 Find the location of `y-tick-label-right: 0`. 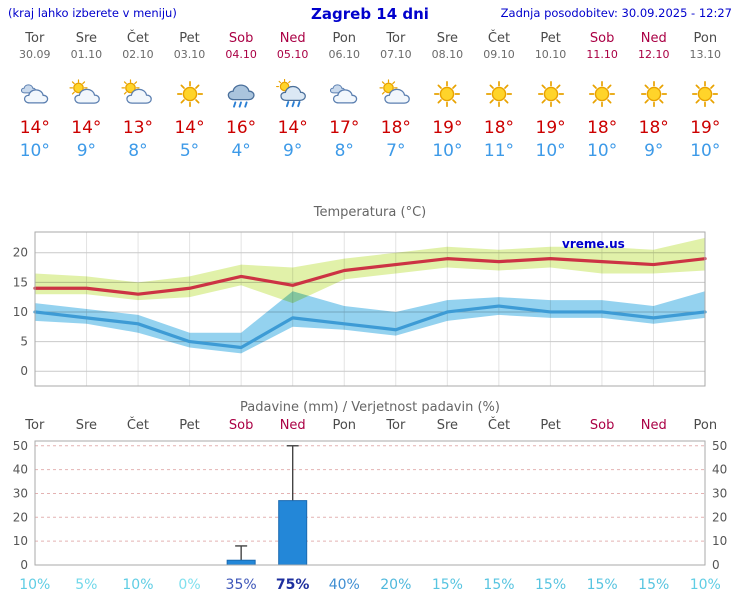

y-tick-label-right: 0 is located at coordinates (716, 565).